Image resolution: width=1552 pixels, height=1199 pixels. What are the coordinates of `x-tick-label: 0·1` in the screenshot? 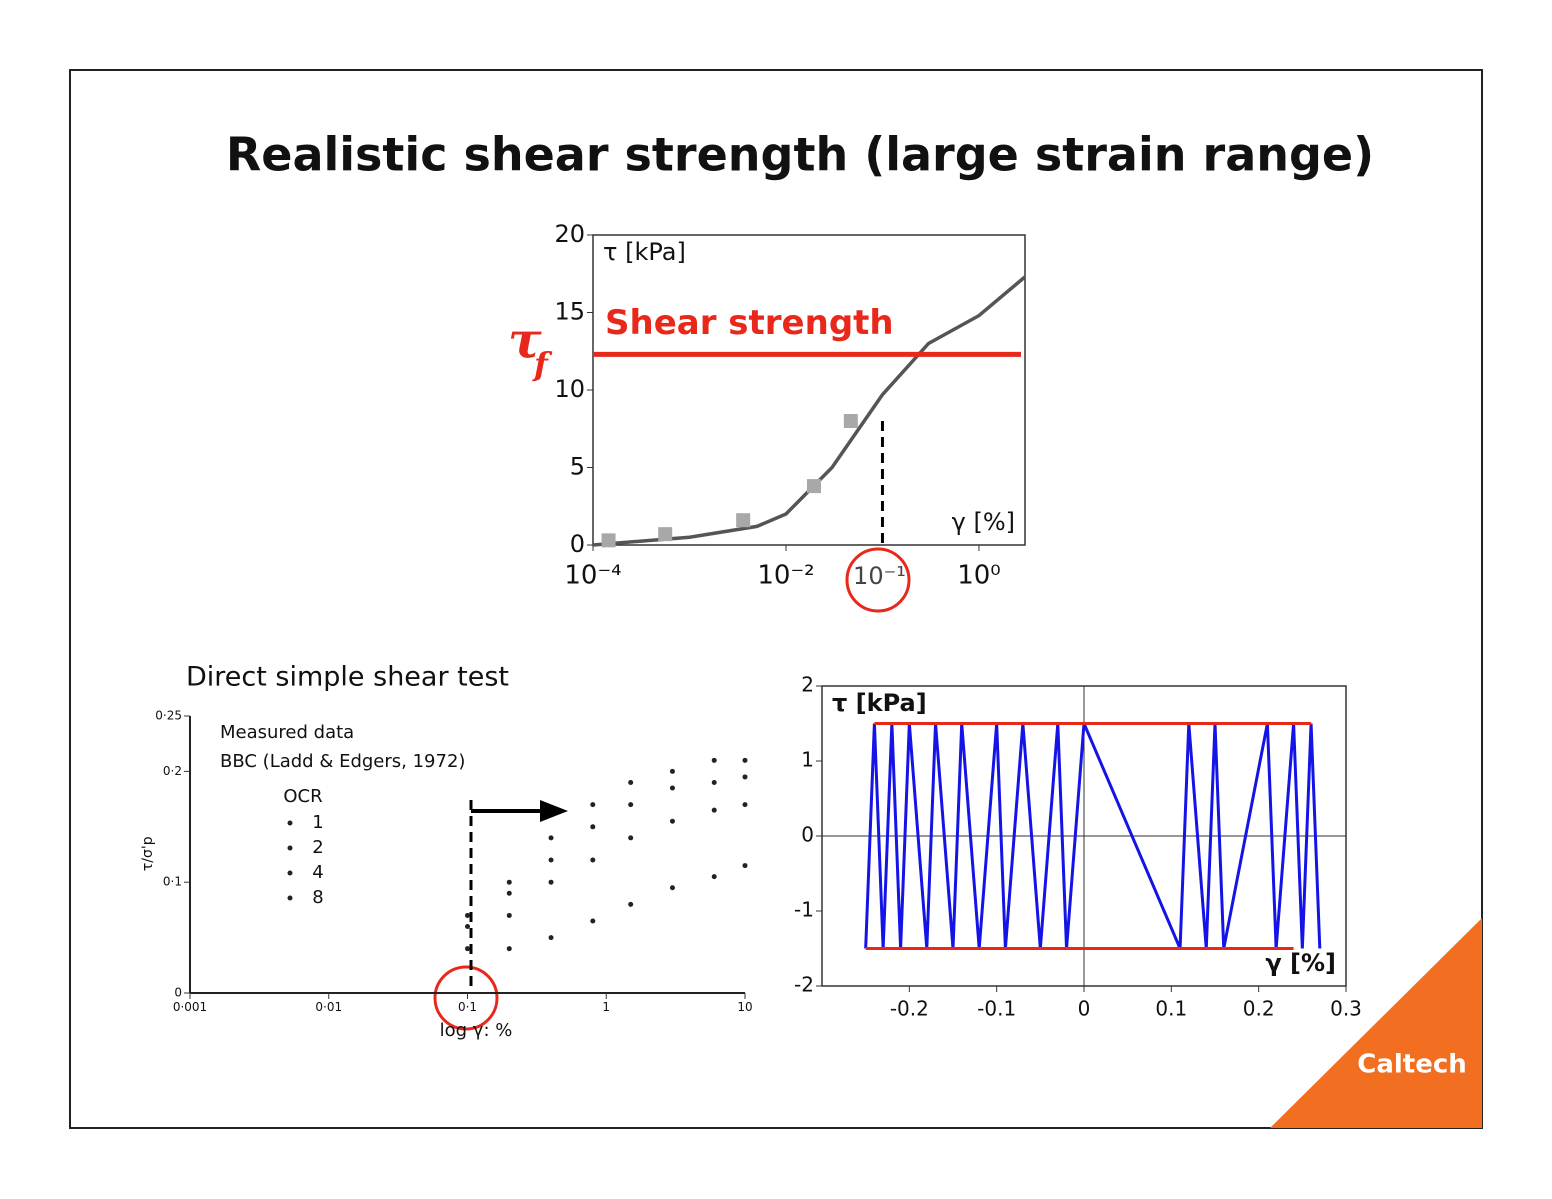 It's located at (467, 1007).